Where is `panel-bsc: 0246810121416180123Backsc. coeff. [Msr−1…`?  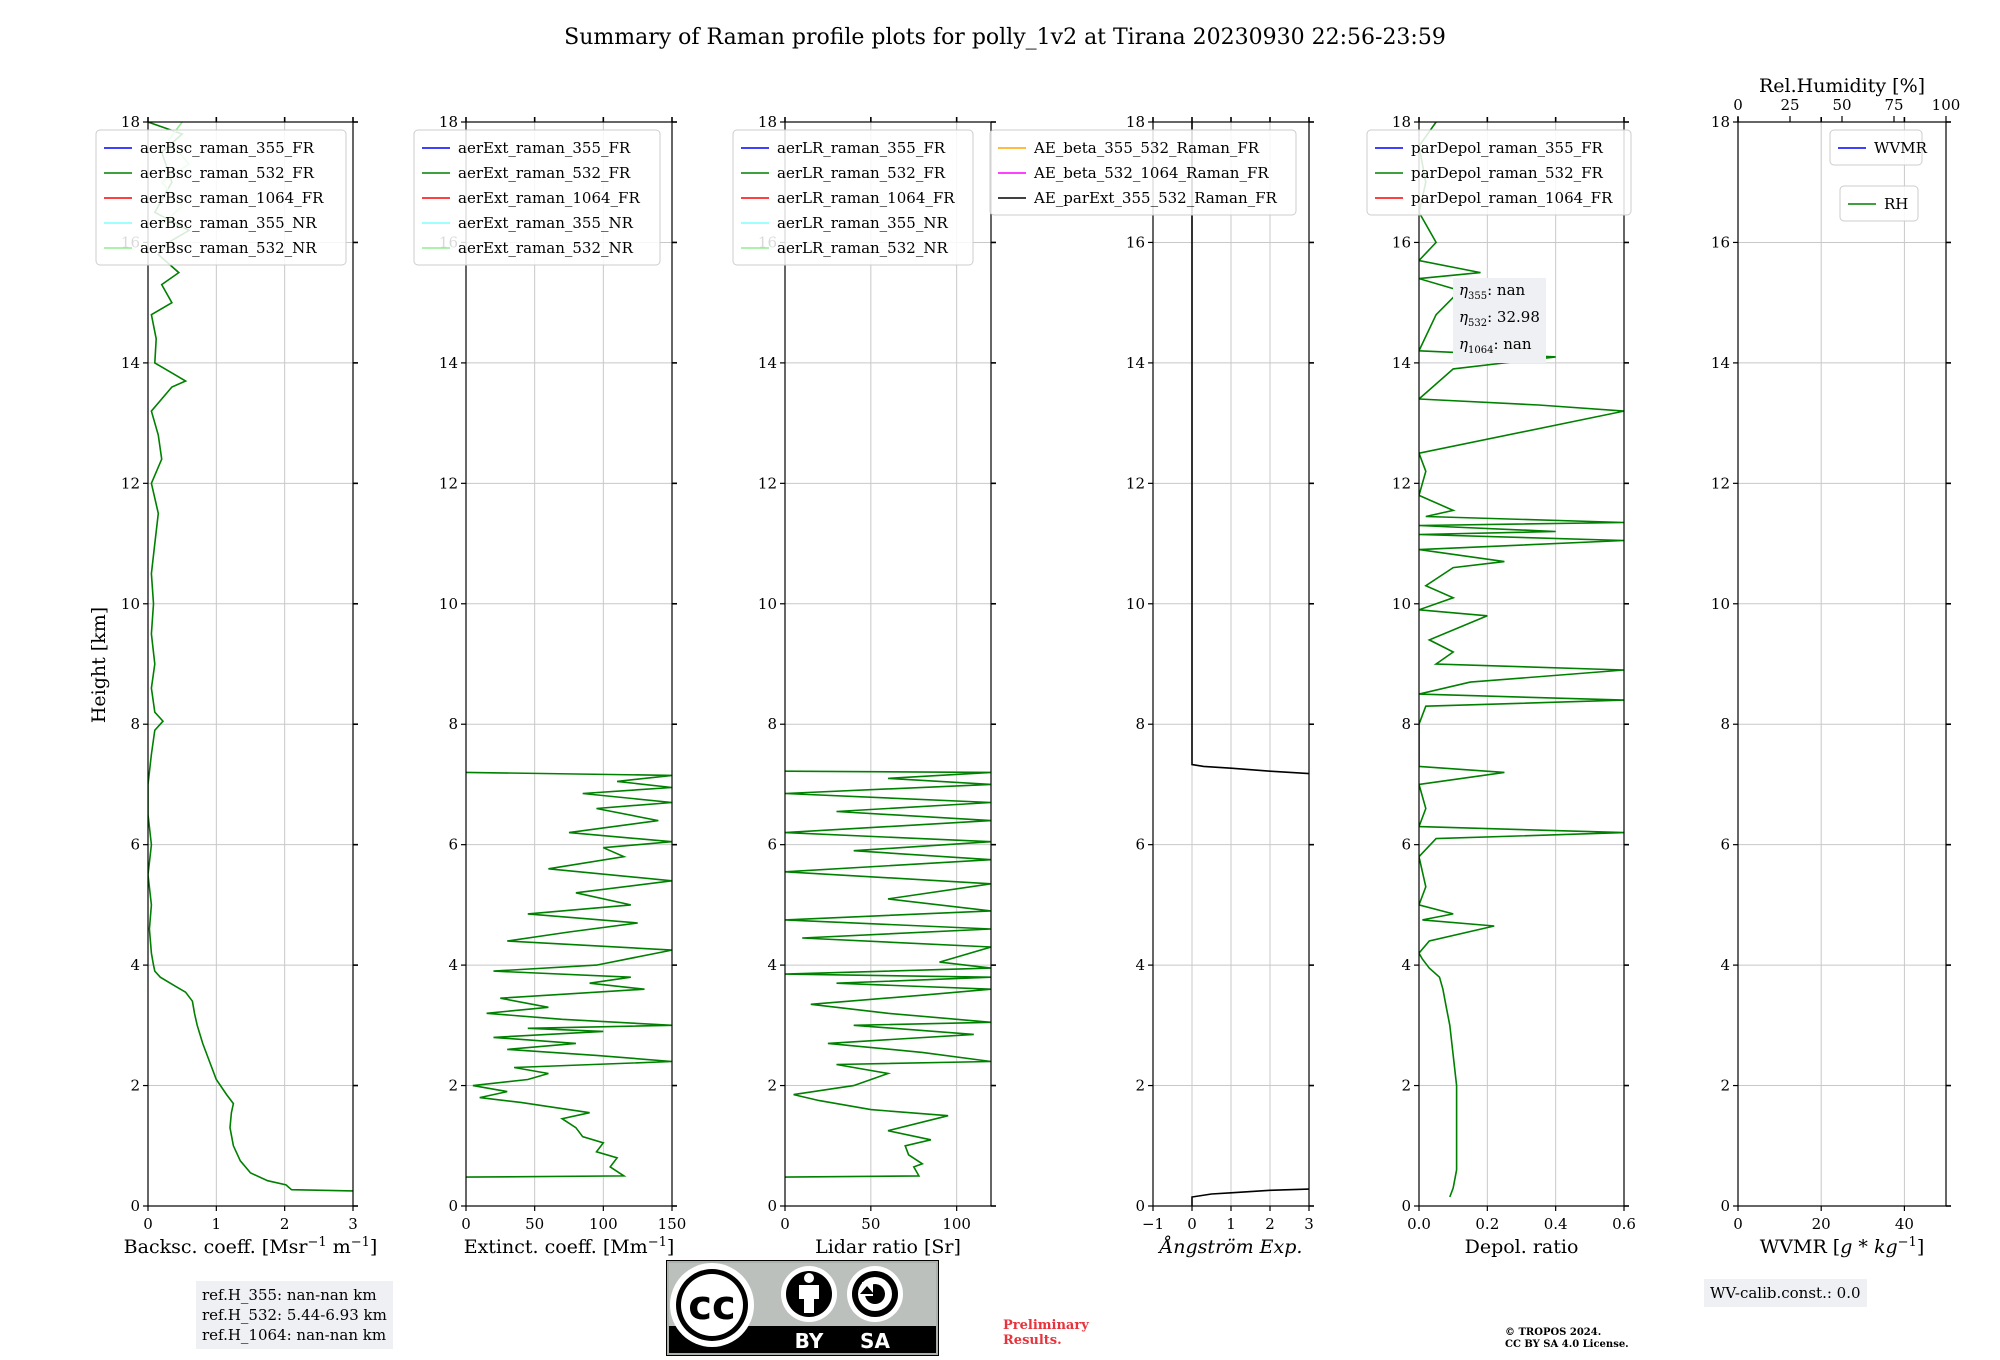 panel-bsc: 0246810121416180123Backsc. coeff. [Msr−1… is located at coordinates (236, 685).